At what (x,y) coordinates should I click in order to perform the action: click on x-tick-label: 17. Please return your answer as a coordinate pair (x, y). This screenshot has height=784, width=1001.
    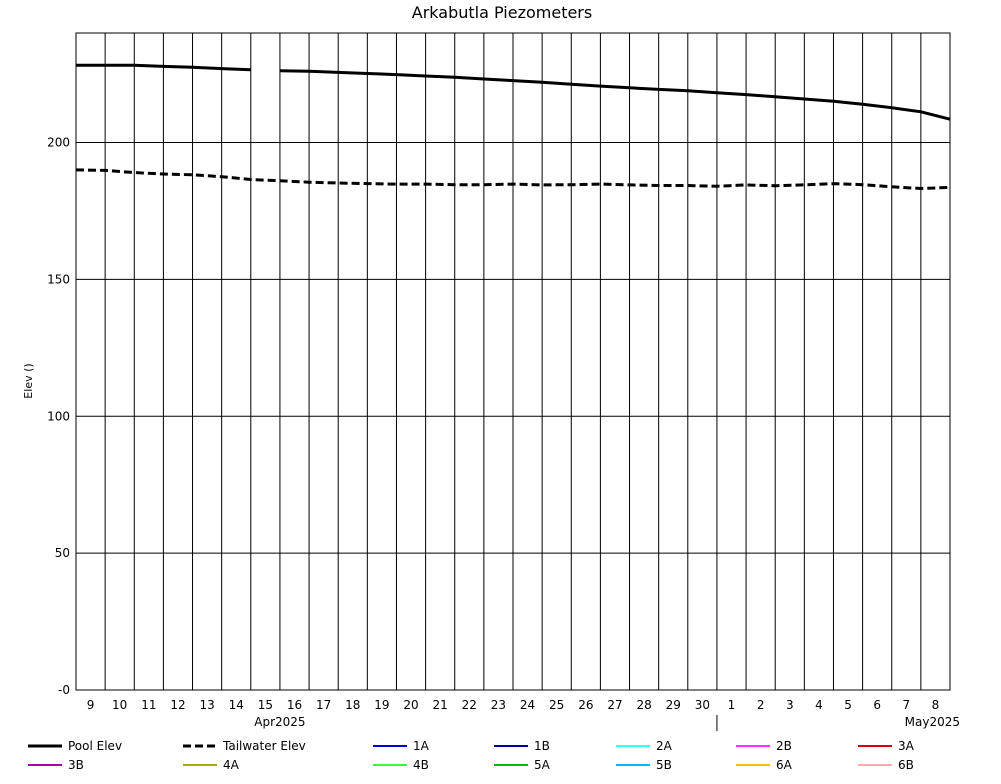
    Looking at the image, I should click on (323, 705).